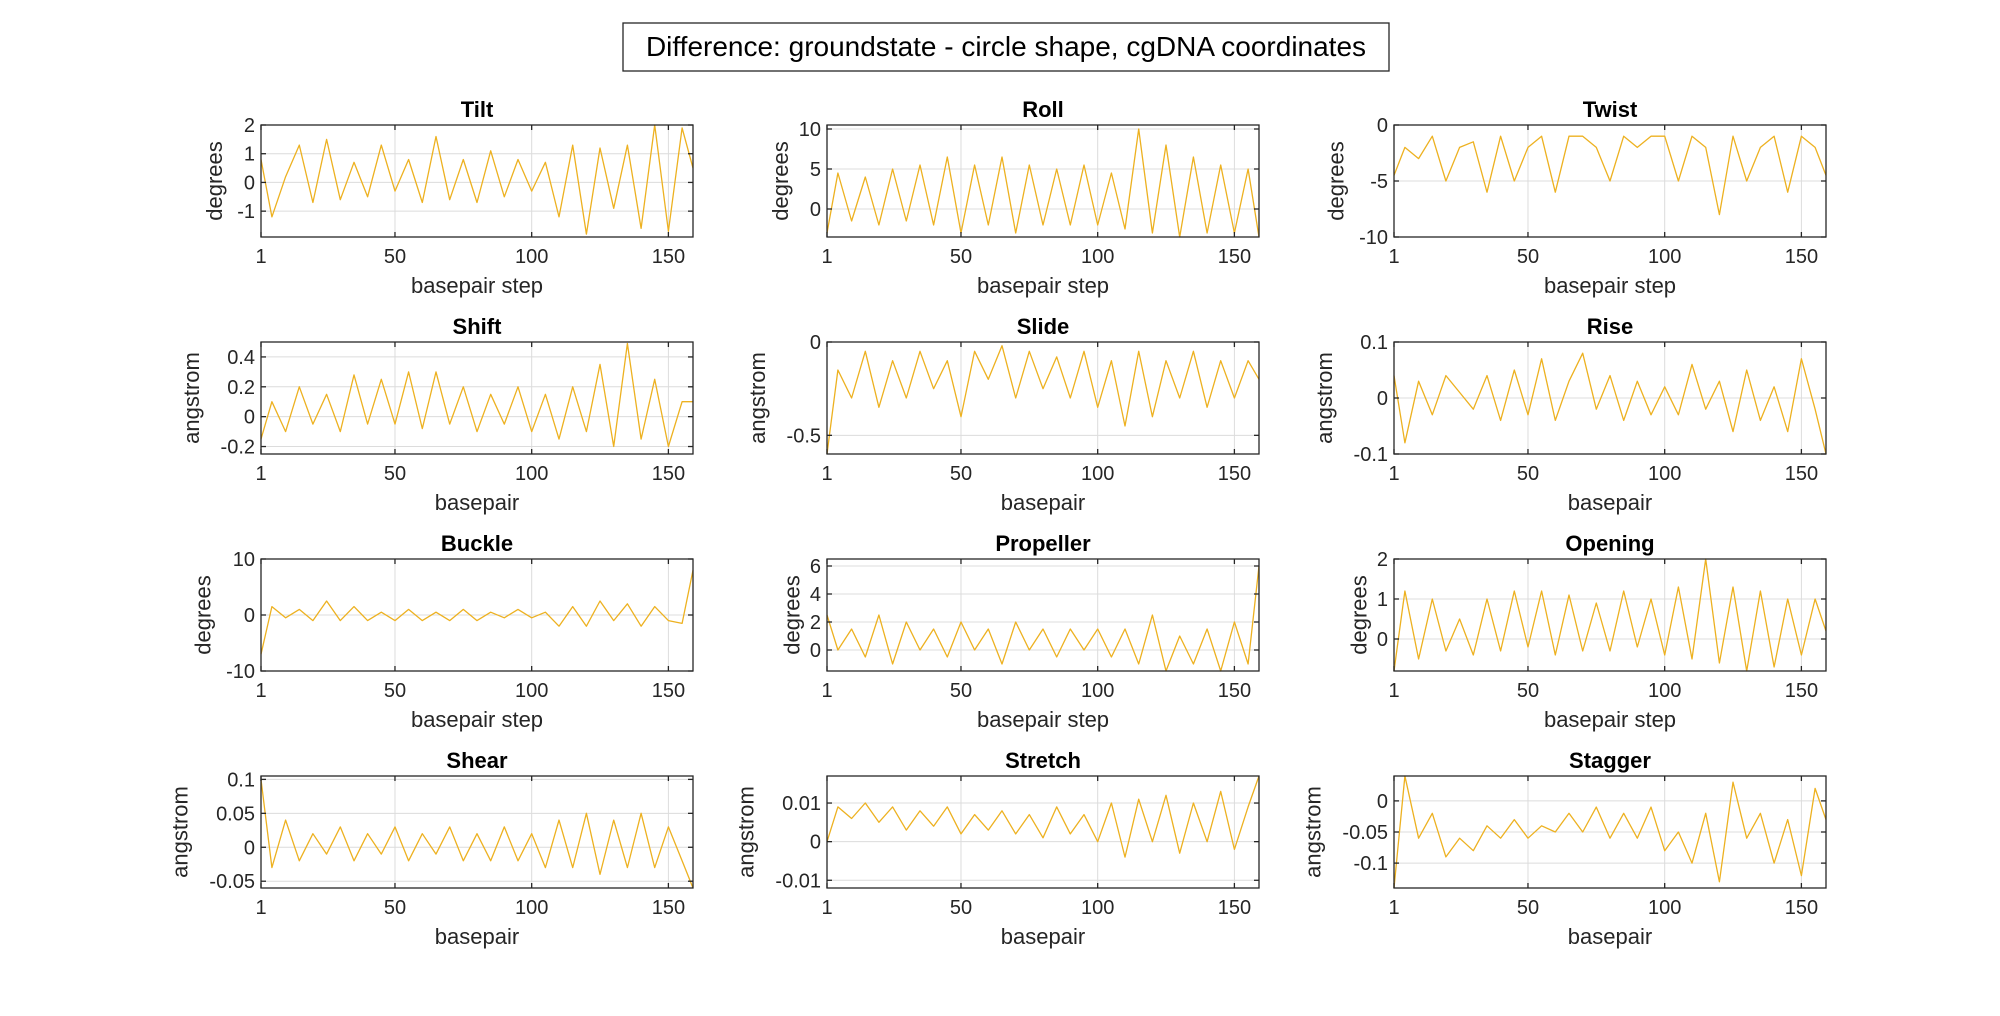 Image resolution: width=2000 pixels, height=1016 pixels. Describe the element at coordinates (214, 181) in the screenshot. I see `tilt-ylabel: degrees` at that location.